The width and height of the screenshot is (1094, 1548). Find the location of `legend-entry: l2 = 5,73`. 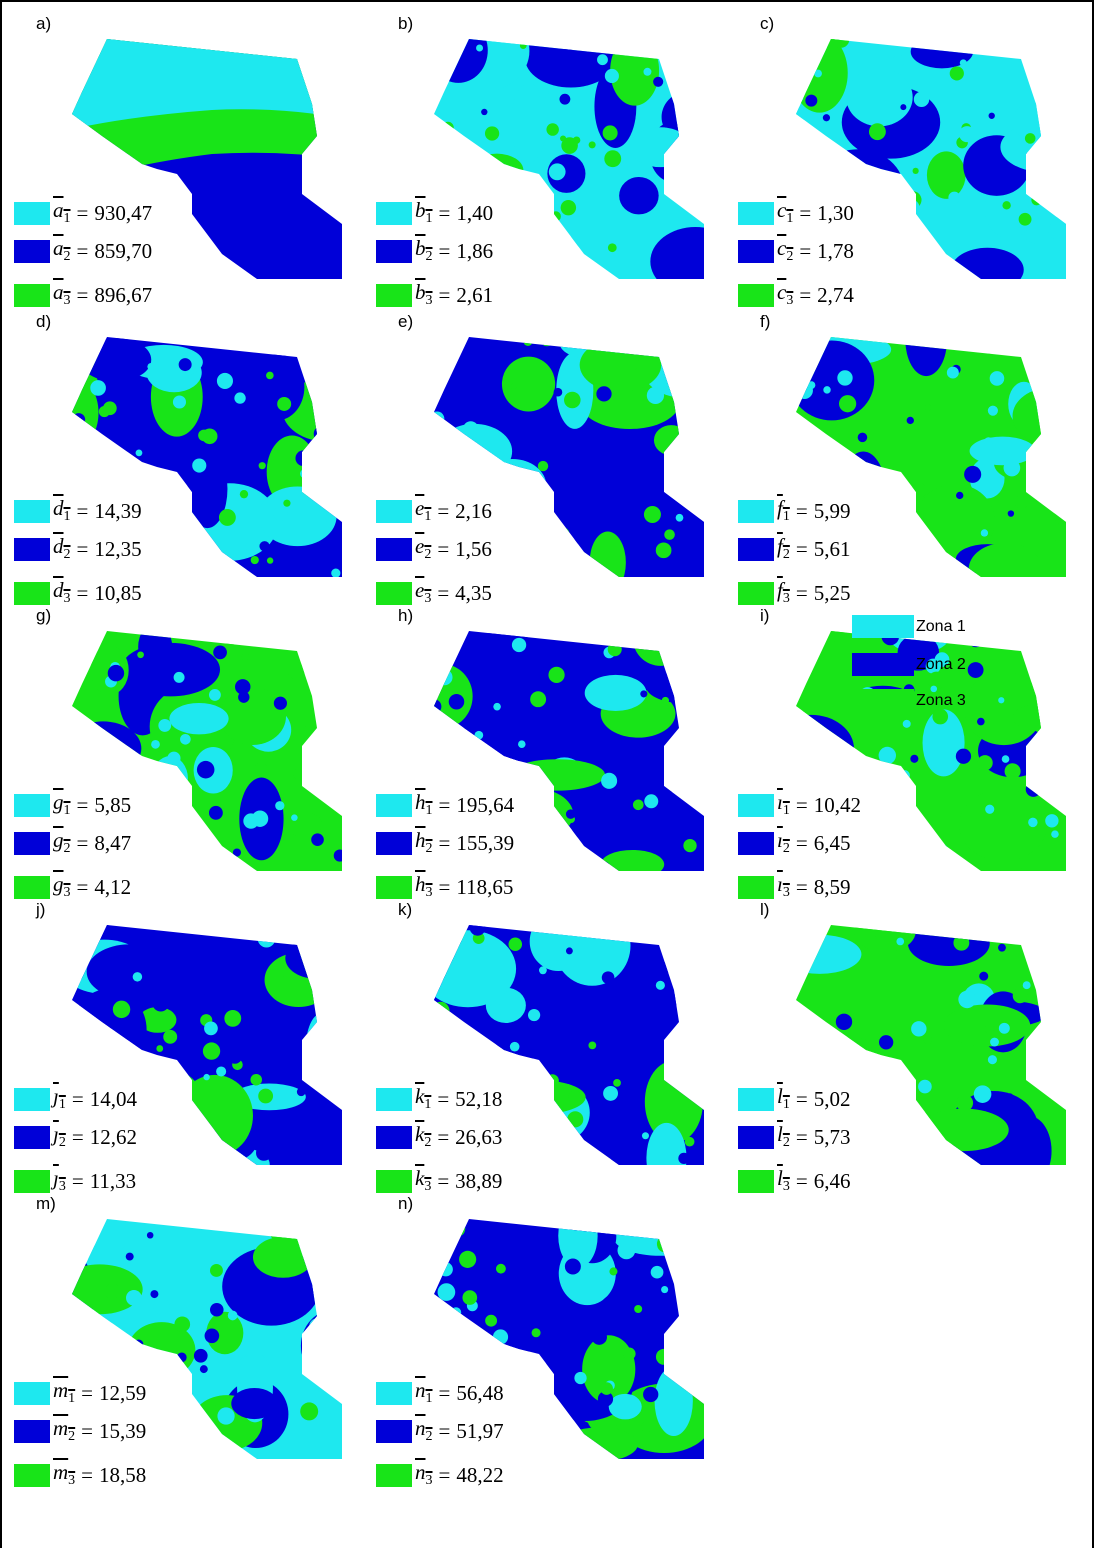

legend-entry: l2 = 5,73 is located at coordinates (794, 1136).